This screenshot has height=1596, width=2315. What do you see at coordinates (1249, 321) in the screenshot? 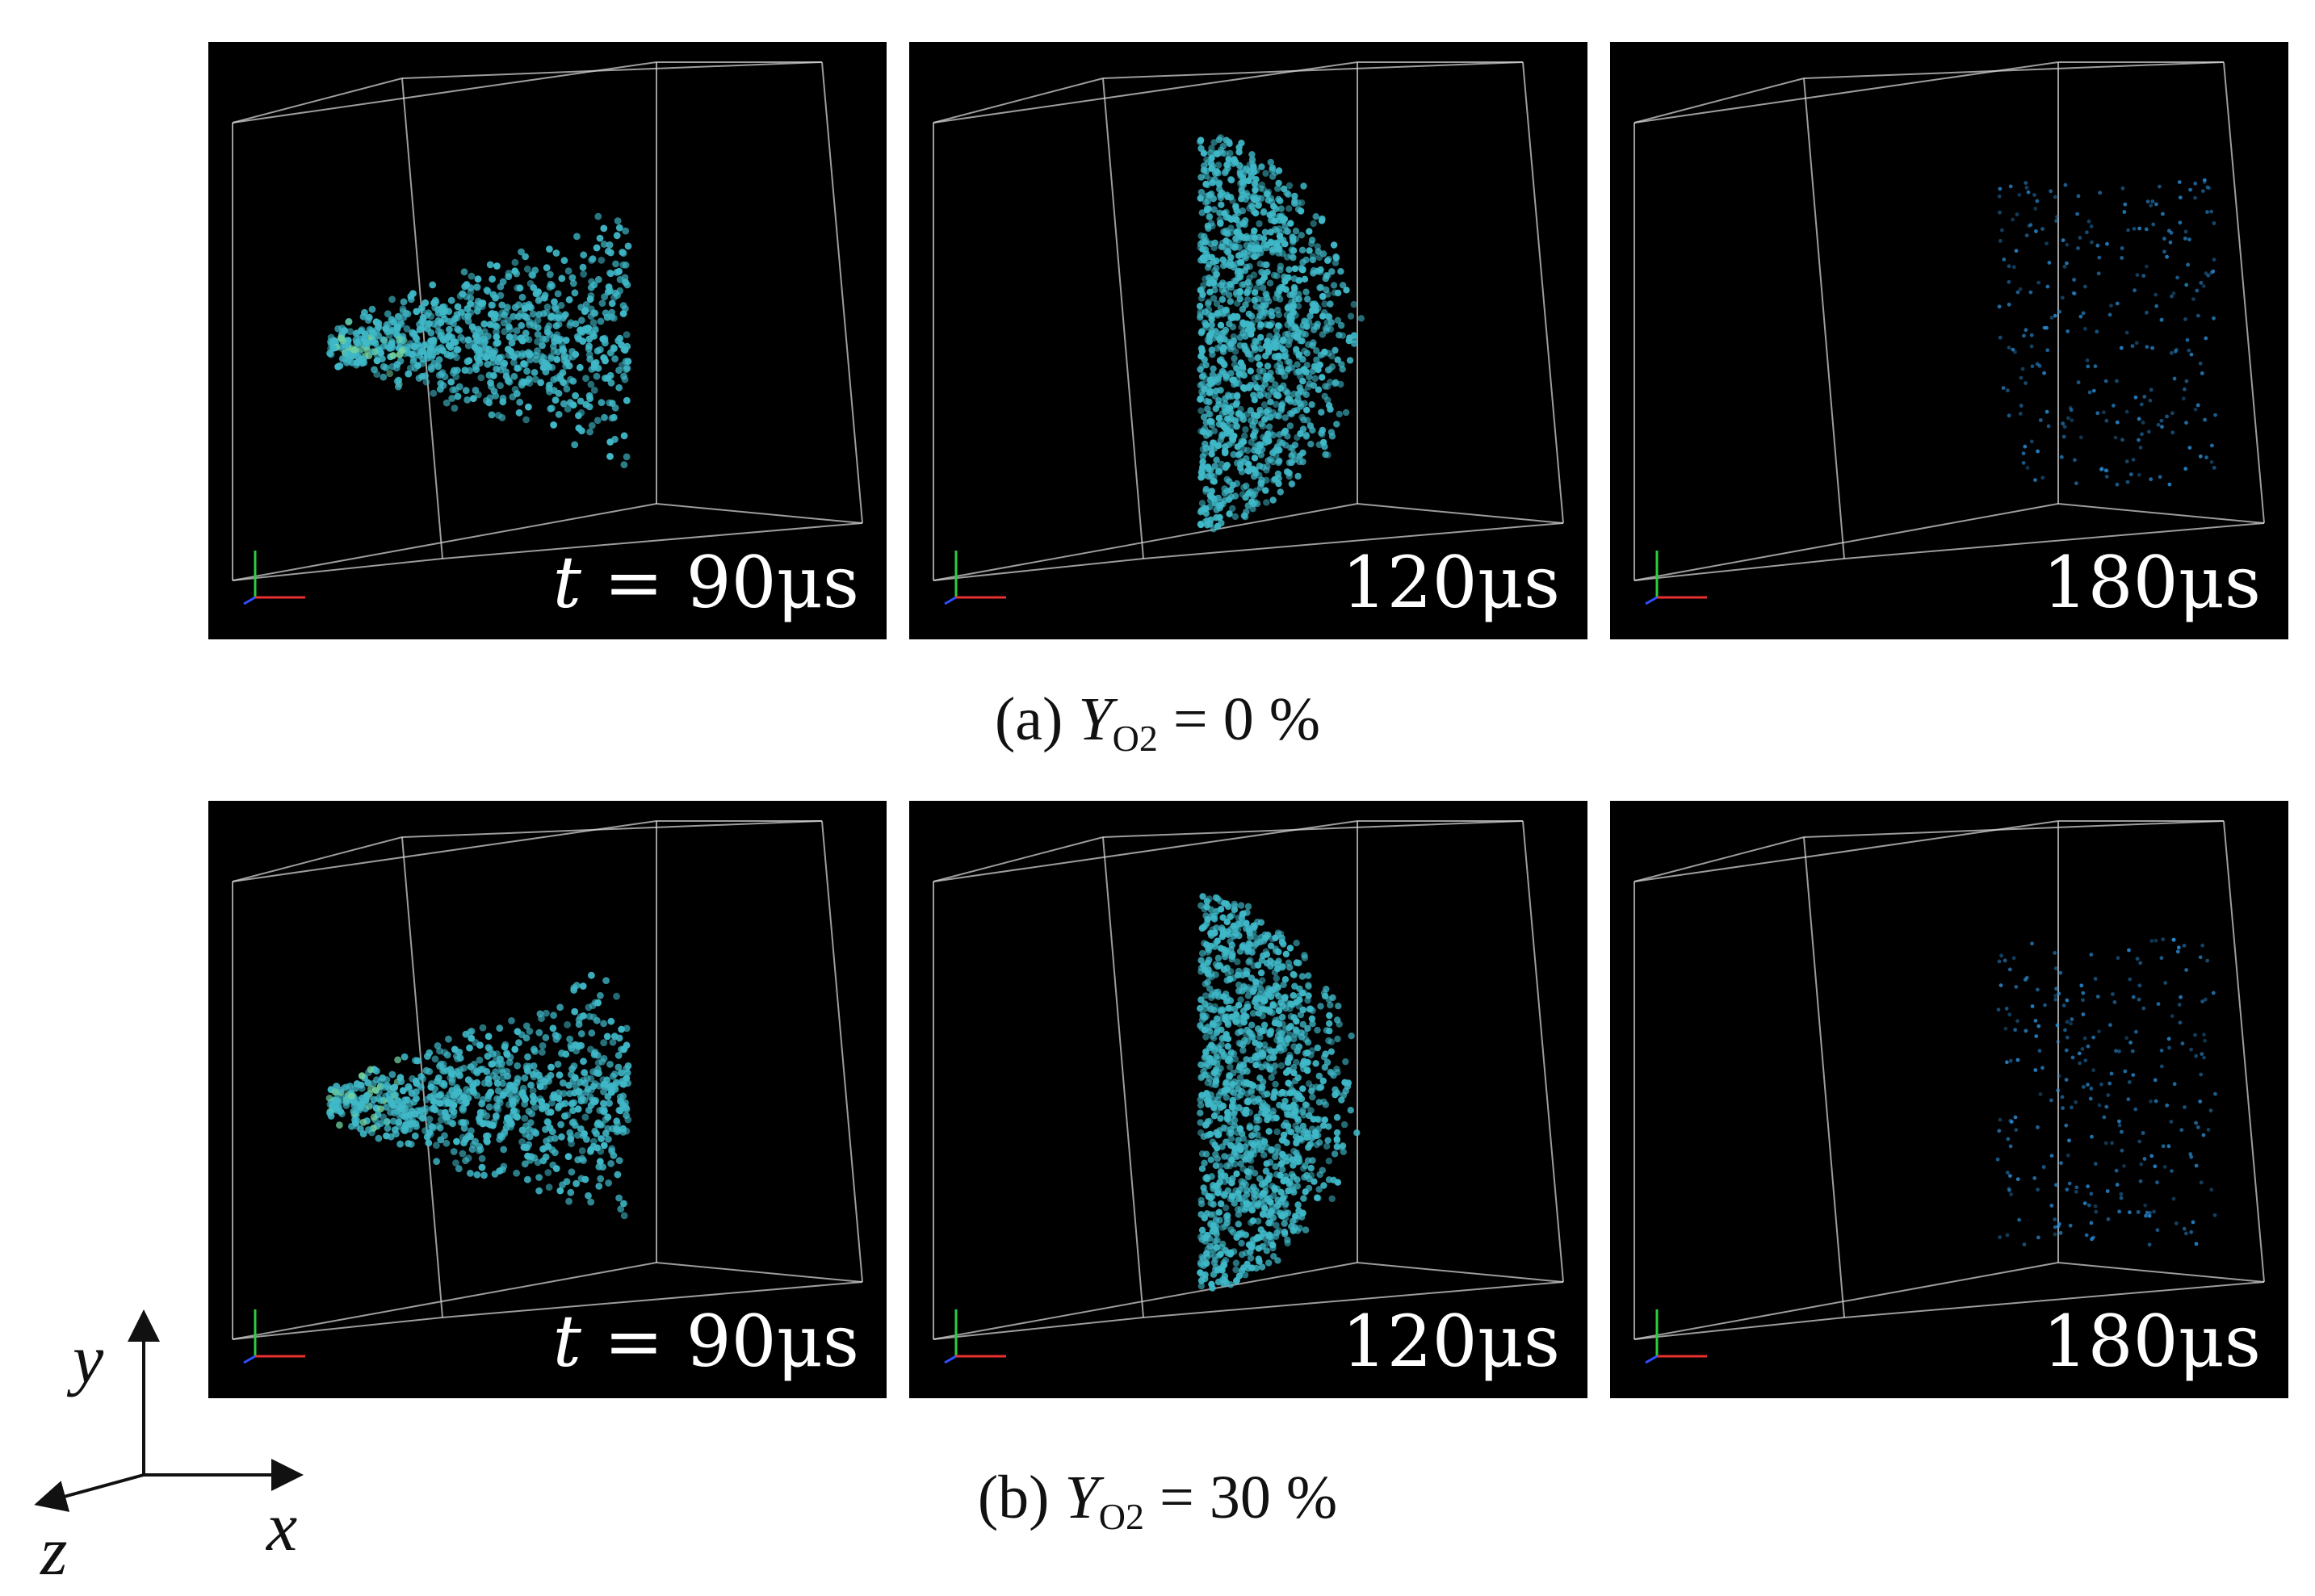
I see `wireframe-box` at bounding box center [1249, 321].